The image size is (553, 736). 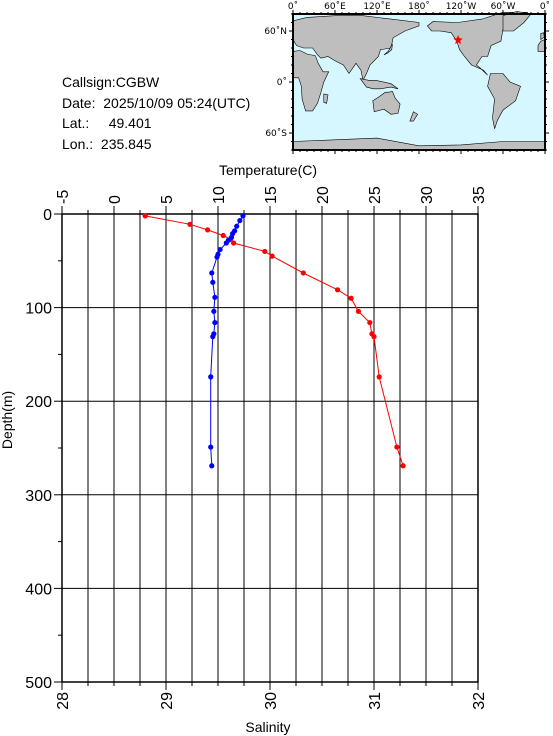 What do you see at coordinates (38, 402) in the screenshot?
I see `depth-tick-label: 200` at bounding box center [38, 402].